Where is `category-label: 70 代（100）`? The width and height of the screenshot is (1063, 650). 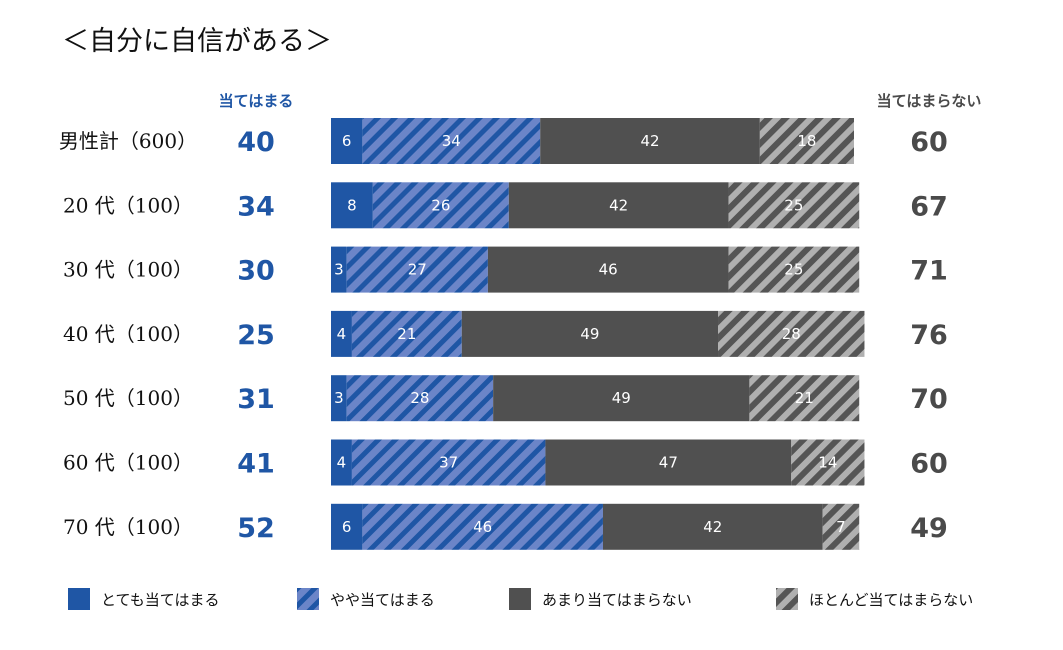 category-label: 70 代（100） is located at coordinates (128, 527).